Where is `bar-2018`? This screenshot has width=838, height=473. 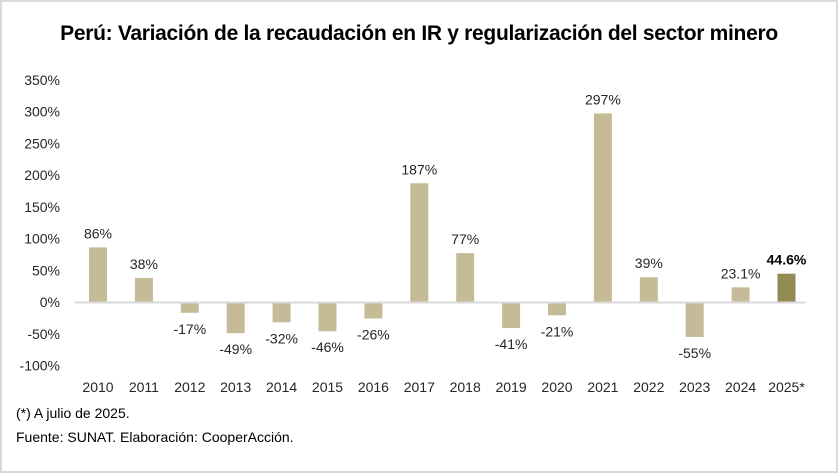
bar-2018 is located at coordinates (465, 277).